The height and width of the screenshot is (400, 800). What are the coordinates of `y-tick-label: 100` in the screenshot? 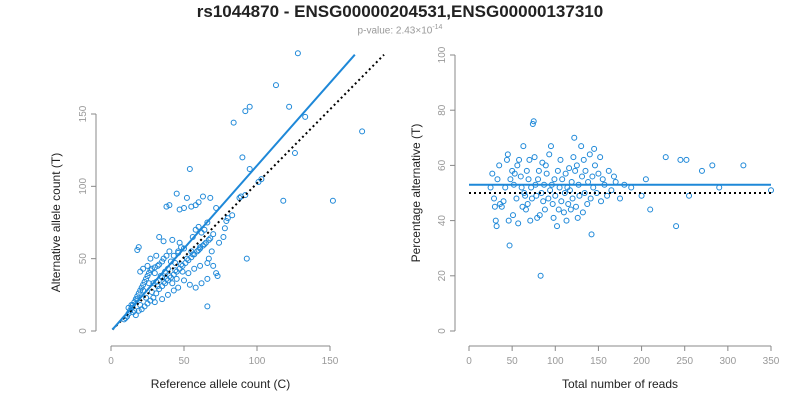 It's located at (442, 54).